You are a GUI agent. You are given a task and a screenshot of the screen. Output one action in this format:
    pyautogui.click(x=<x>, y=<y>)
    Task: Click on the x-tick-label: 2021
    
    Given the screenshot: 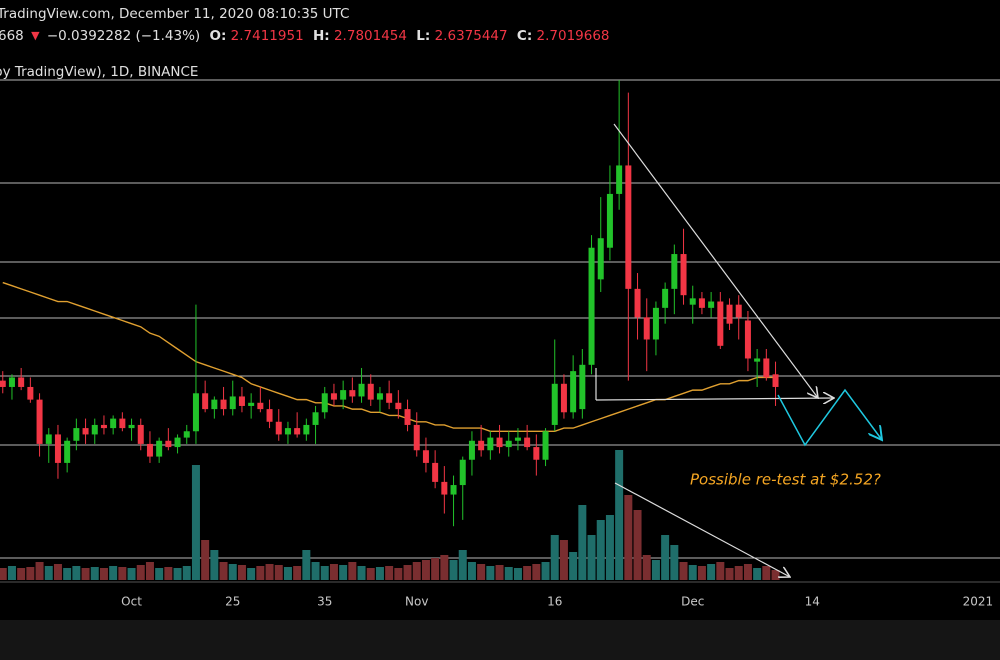 What is the action you would take?
    pyautogui.click(x=978, y=602)
    